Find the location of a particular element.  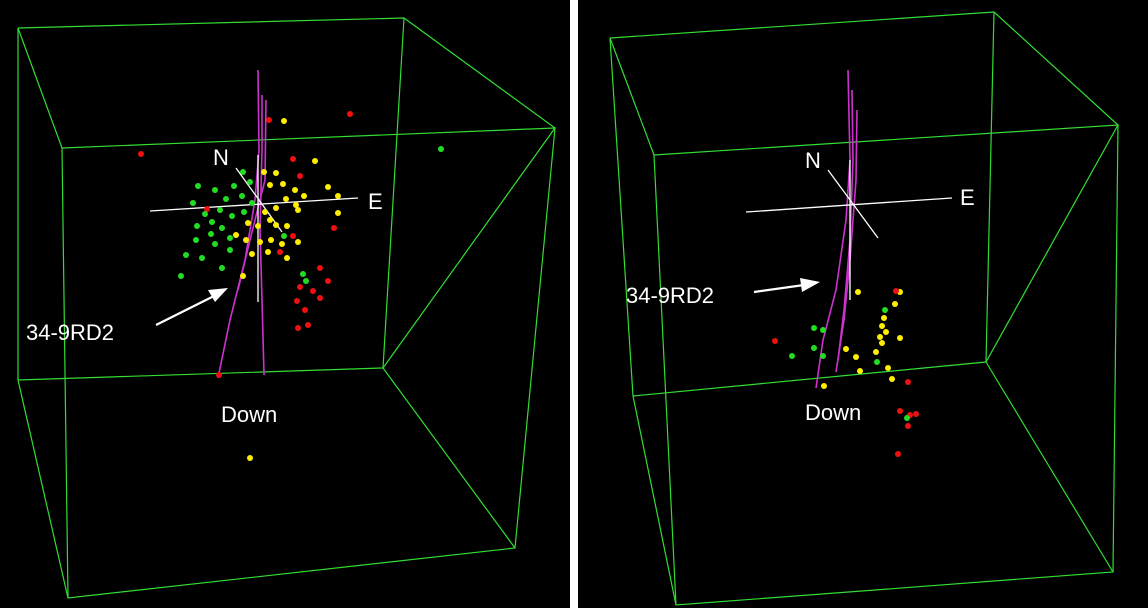

right-down-label: Down is located at coordinates (833, 412).